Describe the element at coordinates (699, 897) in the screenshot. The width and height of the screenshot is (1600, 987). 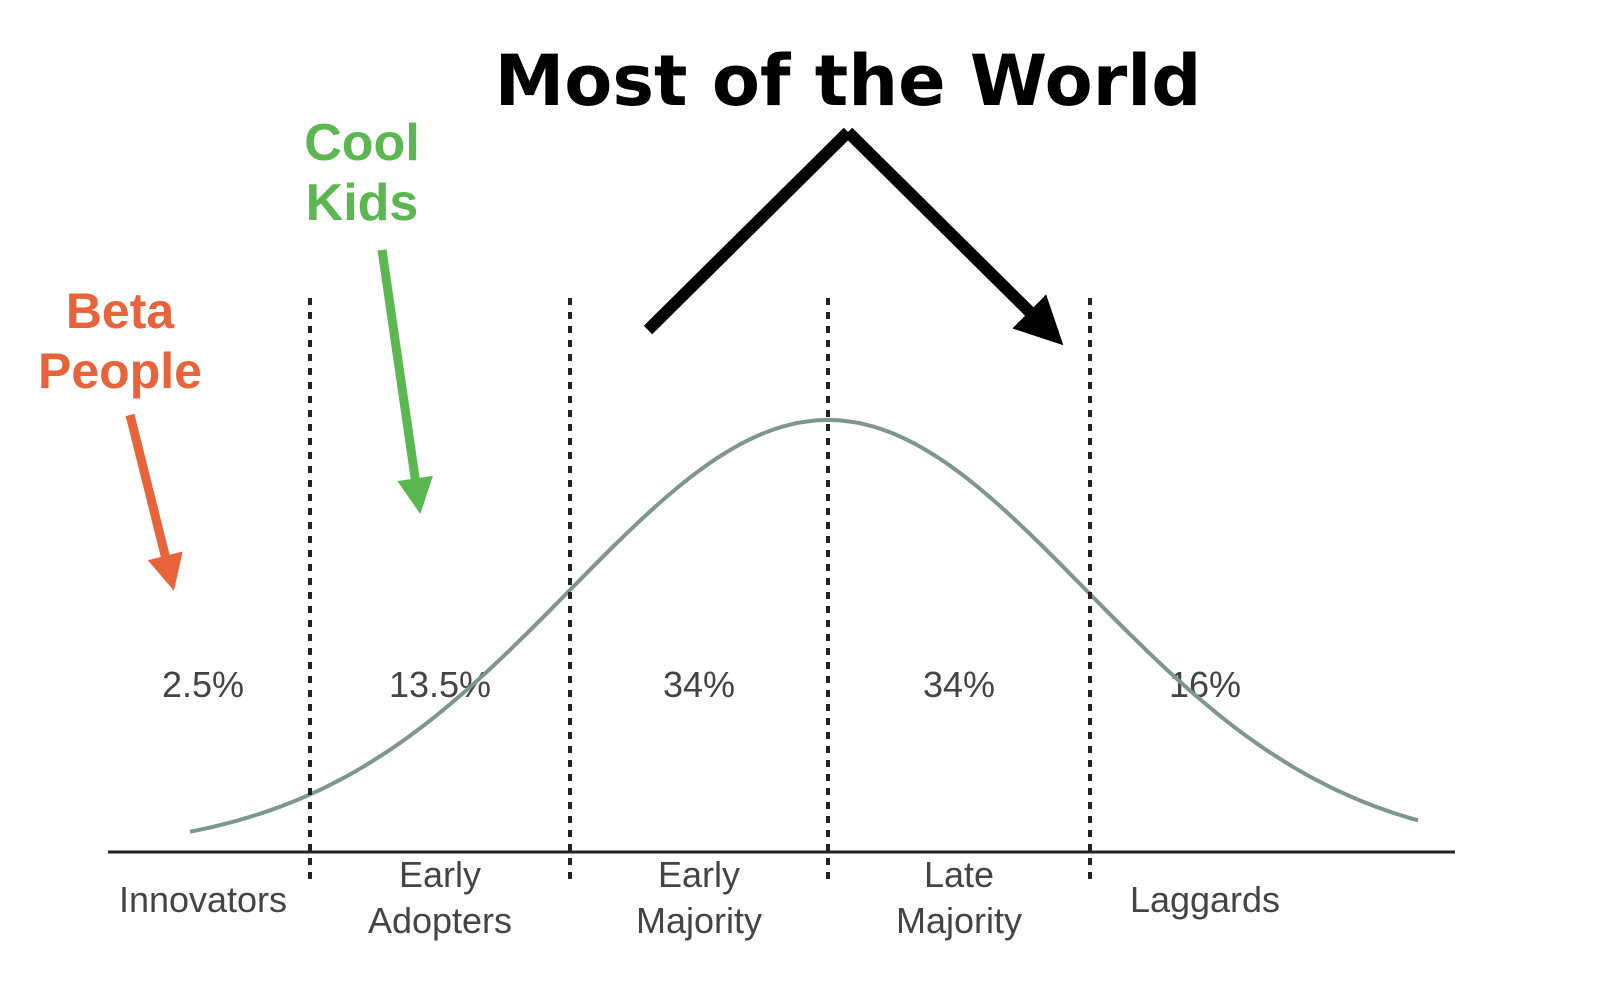
I see `category-label: Early Majority` at that location.